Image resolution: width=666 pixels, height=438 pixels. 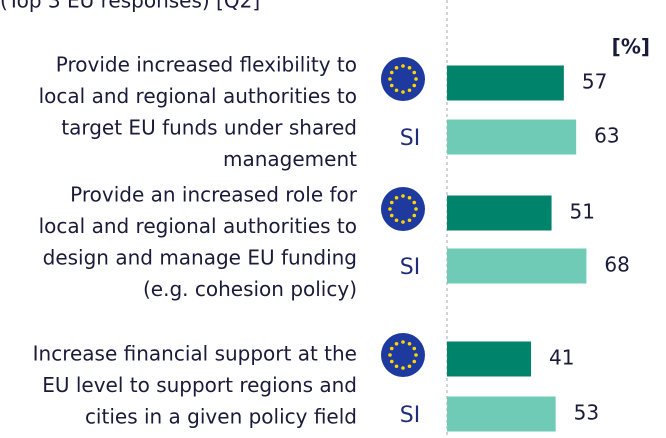 What do you see at coordinates (616, 265) in the screenshot?
I see `value-label: 68` at bounding box center [616, 265].